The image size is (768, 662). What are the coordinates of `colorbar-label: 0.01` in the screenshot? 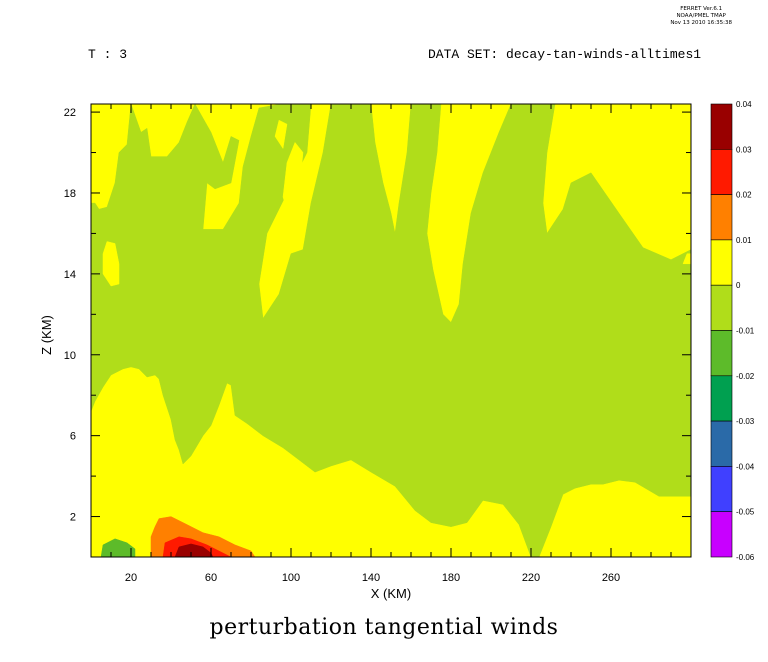 It's located at (744, 240).